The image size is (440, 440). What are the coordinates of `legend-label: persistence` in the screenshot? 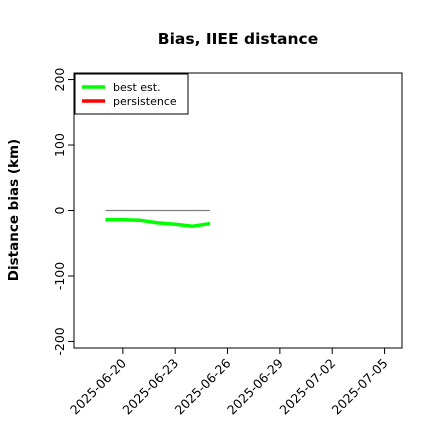 It's located at (145, 101).